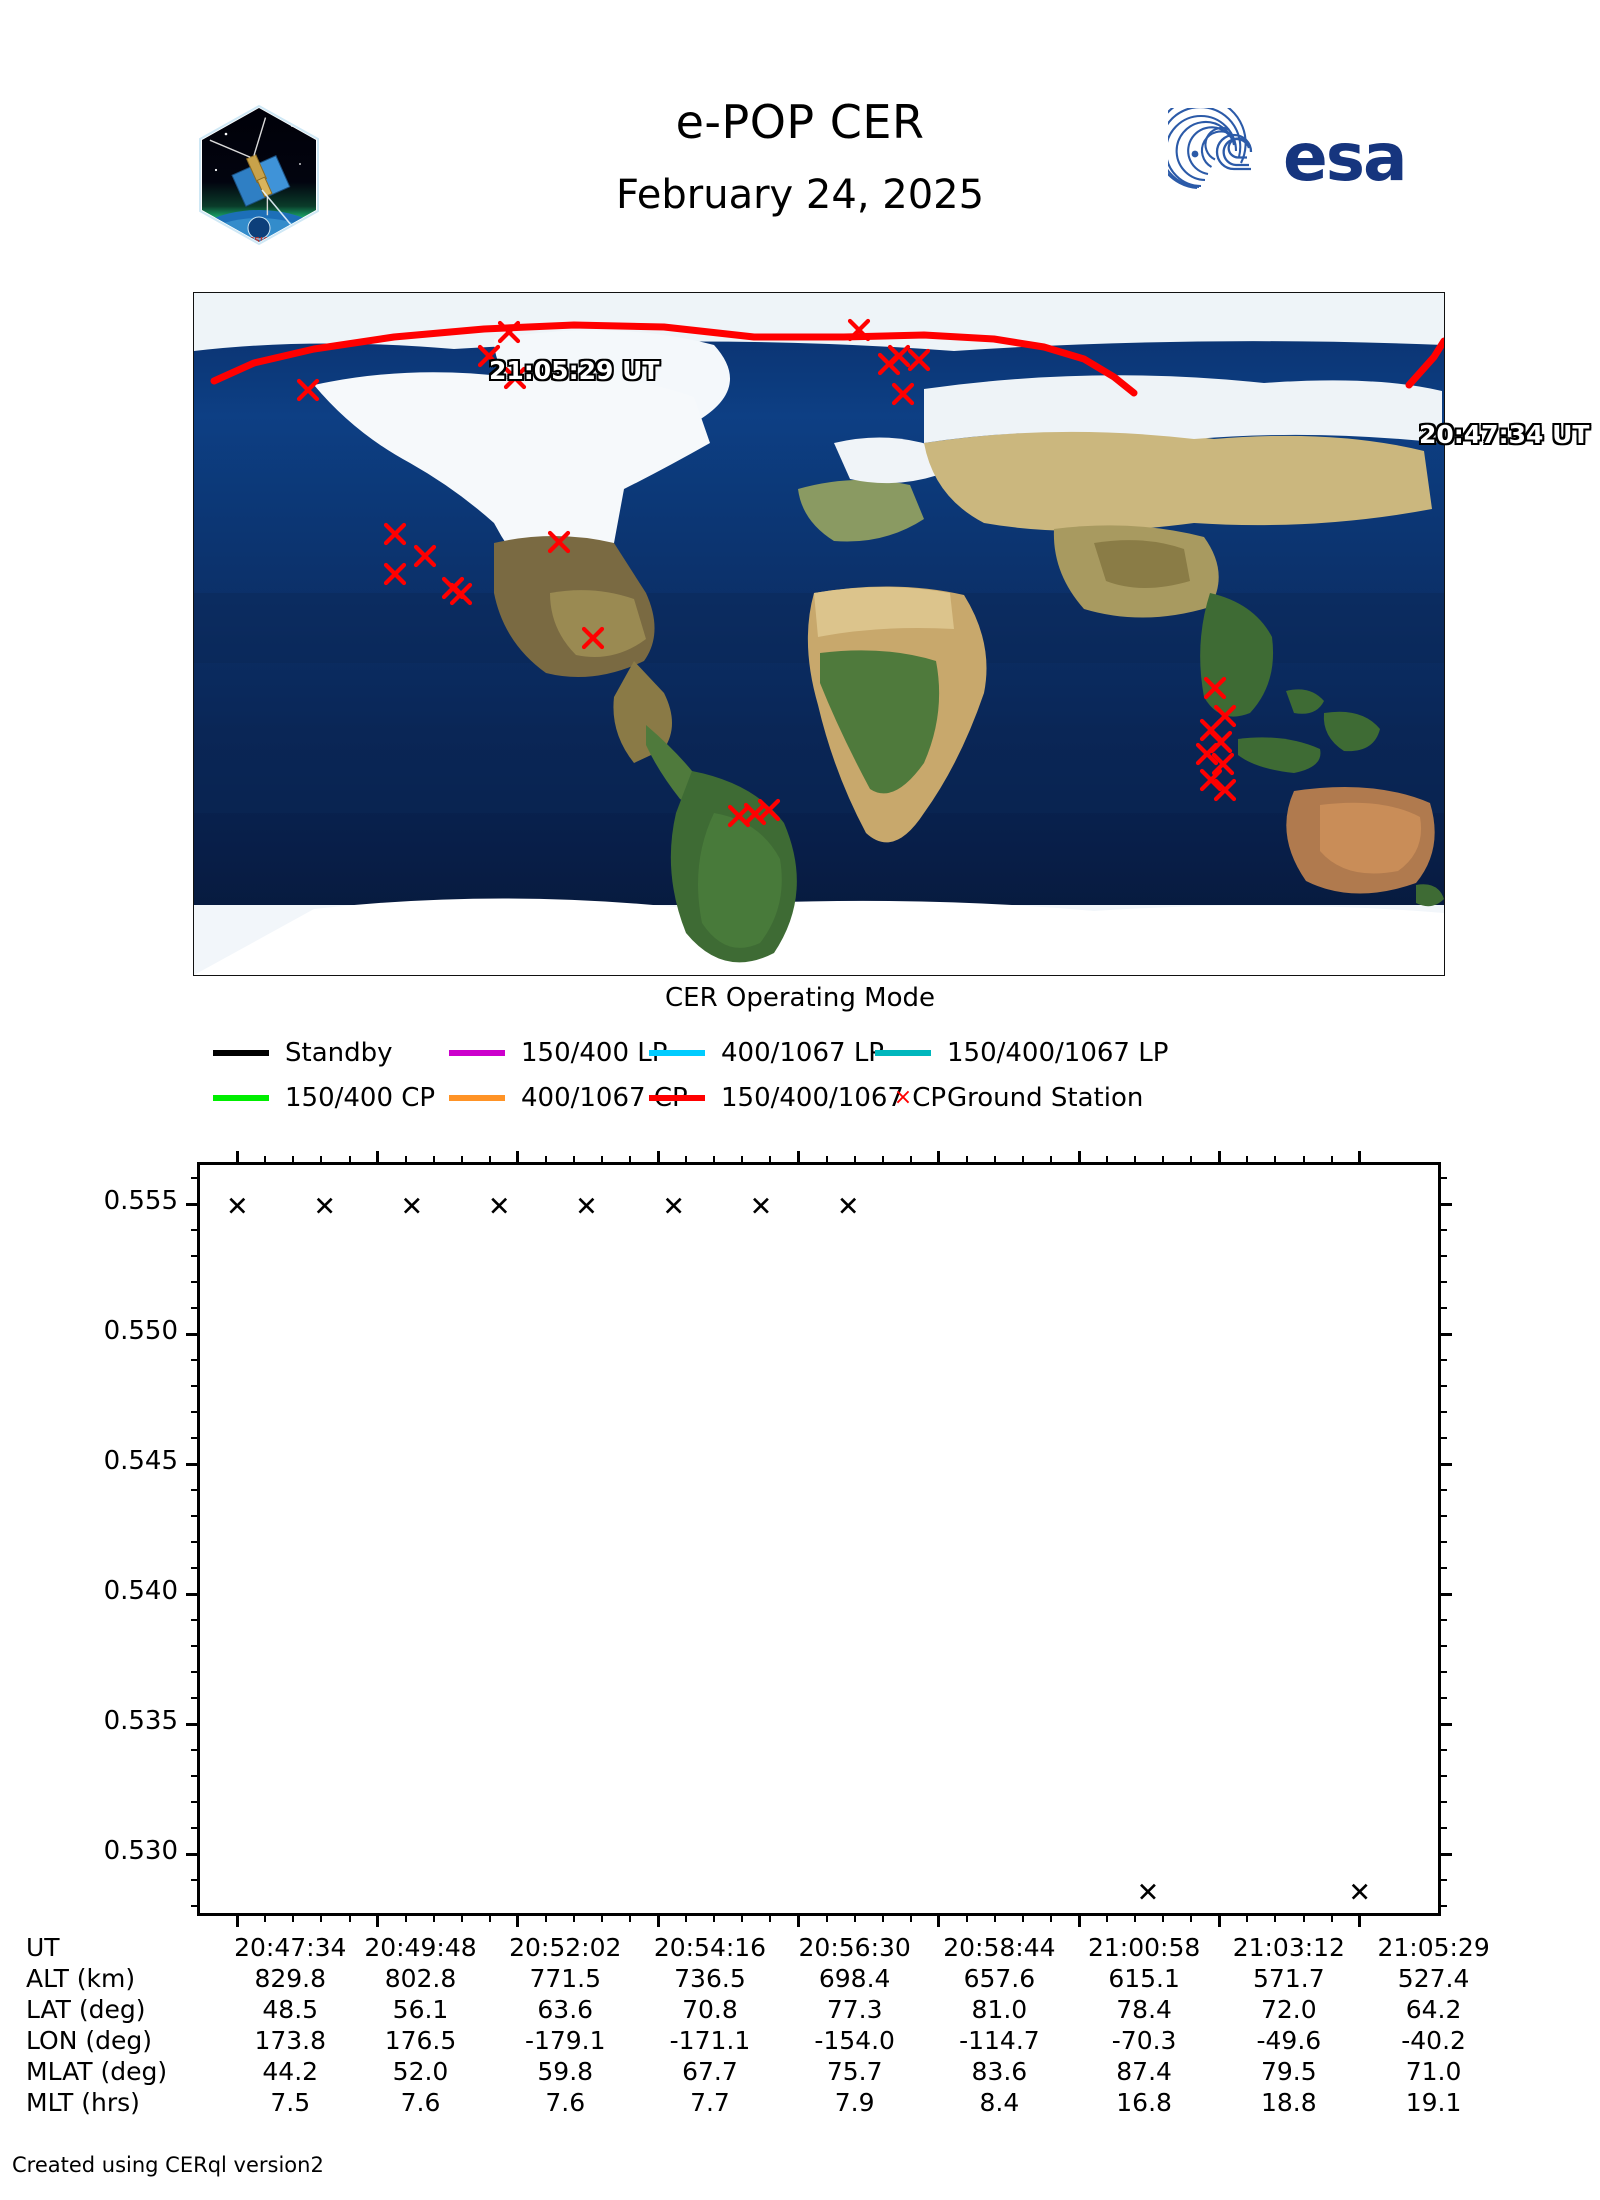 The height and width of the screenshot is (2200, 1600). Describe the element at coordinates (1058, 1052) in the screenshot. I see `legend-label: 150/400/1067 LP` at that location.